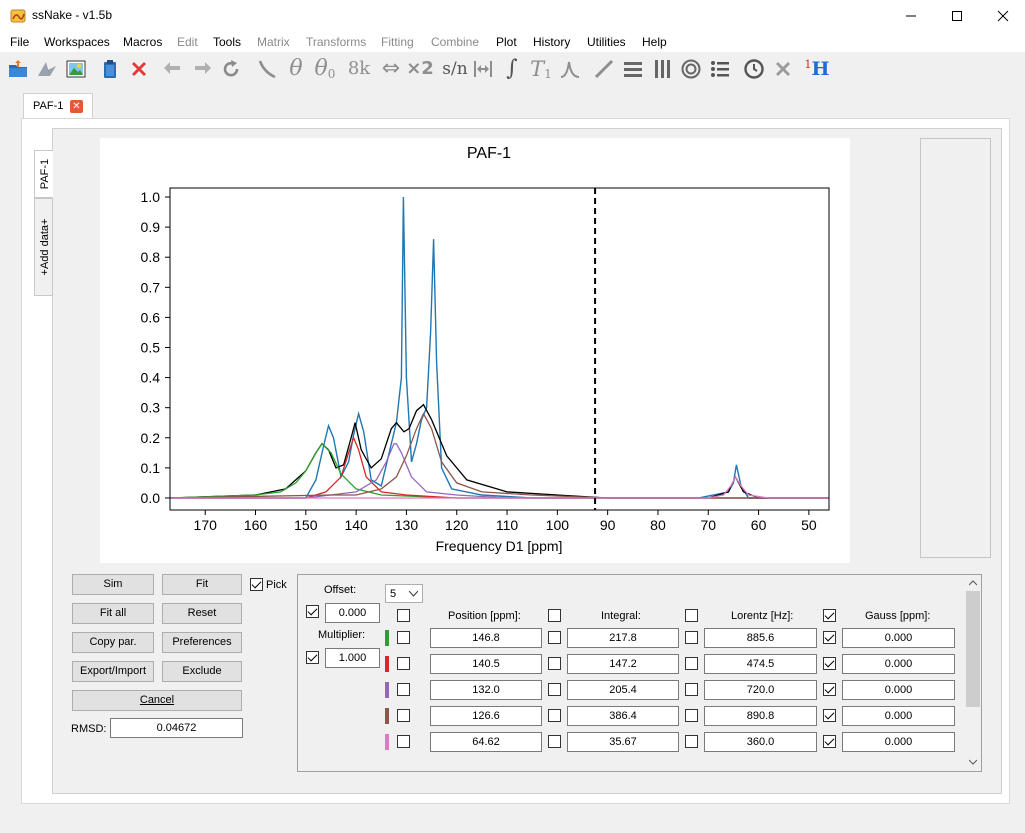  Describe the element at coordinates (829, 615) in the screenshot. I see `gauss-header-checkbox` at that location.